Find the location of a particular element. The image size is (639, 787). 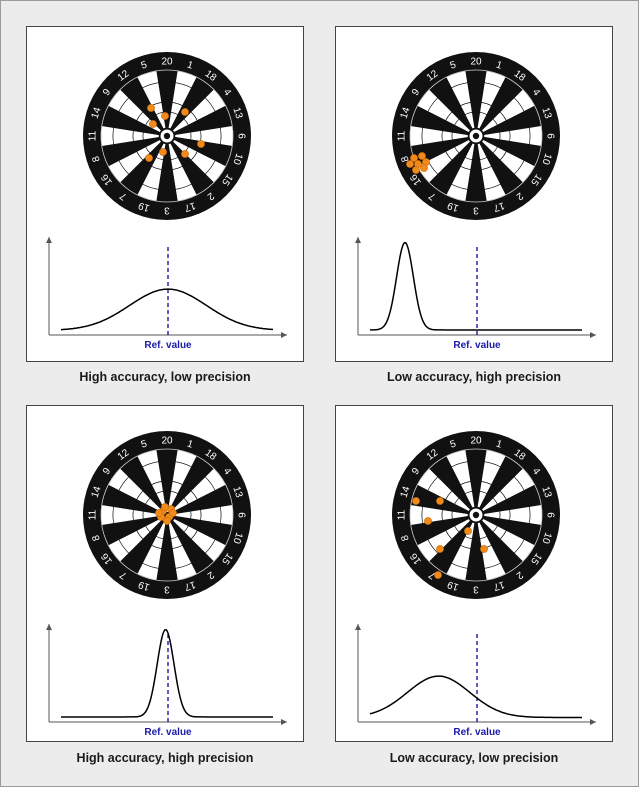

caption-high-accuracy-high-precision: High accuracy, high precision is located at coordinates (165, 758).